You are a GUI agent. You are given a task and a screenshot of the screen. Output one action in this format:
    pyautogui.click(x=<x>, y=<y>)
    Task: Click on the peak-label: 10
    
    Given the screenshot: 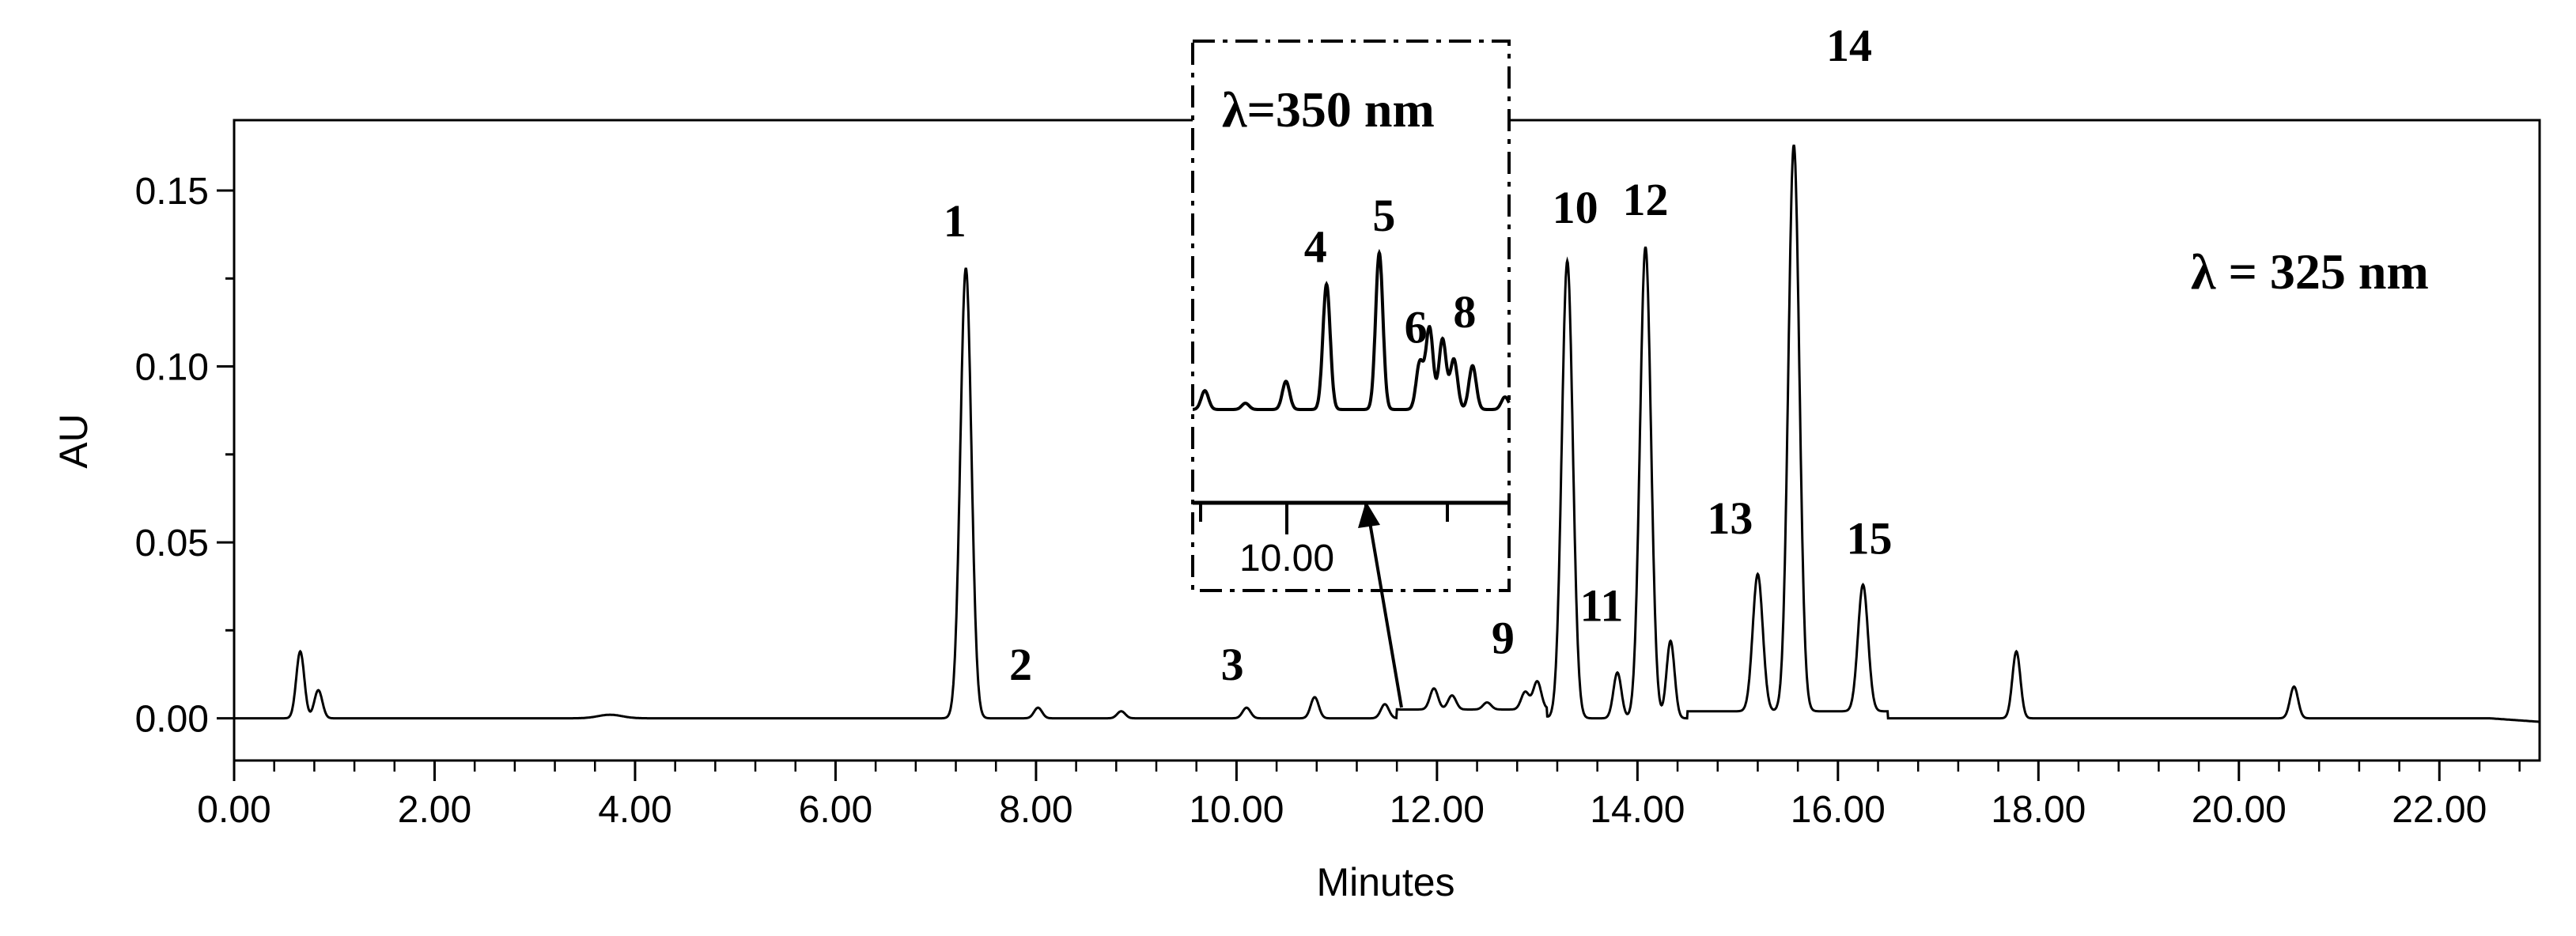 What is the action you would take?
    pyautogui.click(x=1576, y=207)
    